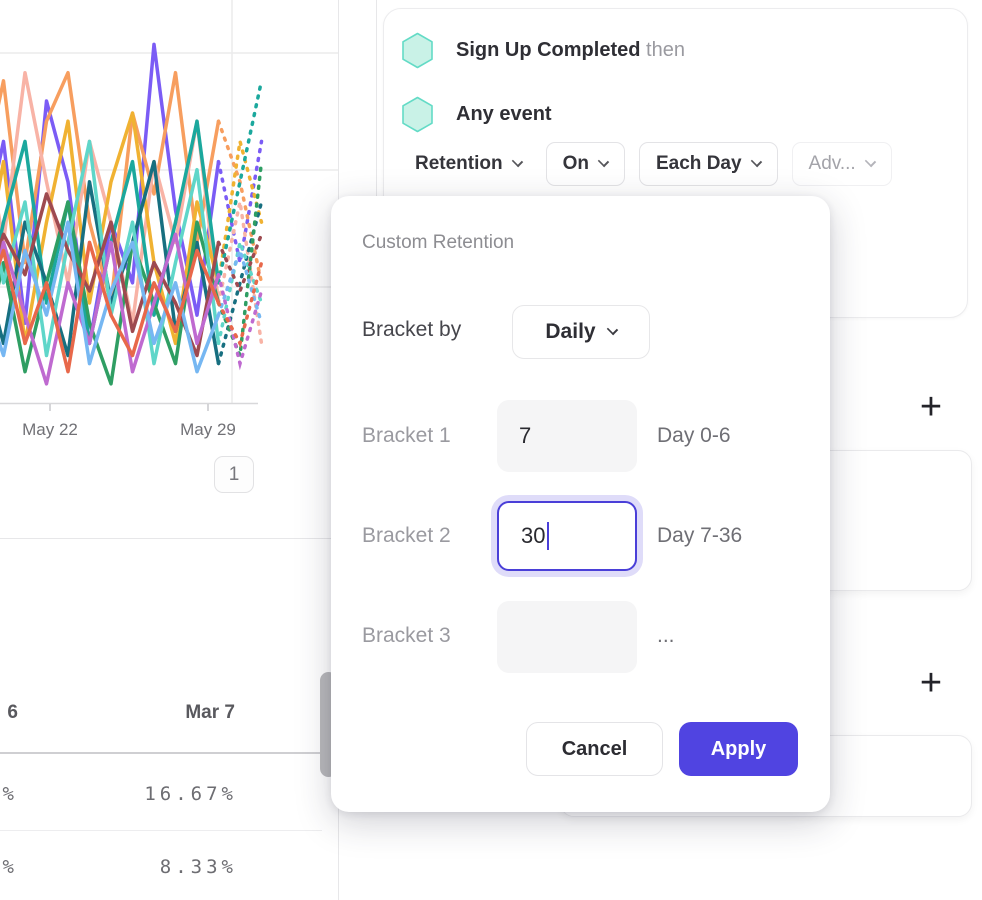  I want to click on step-suffix: then, so click(665, 50).